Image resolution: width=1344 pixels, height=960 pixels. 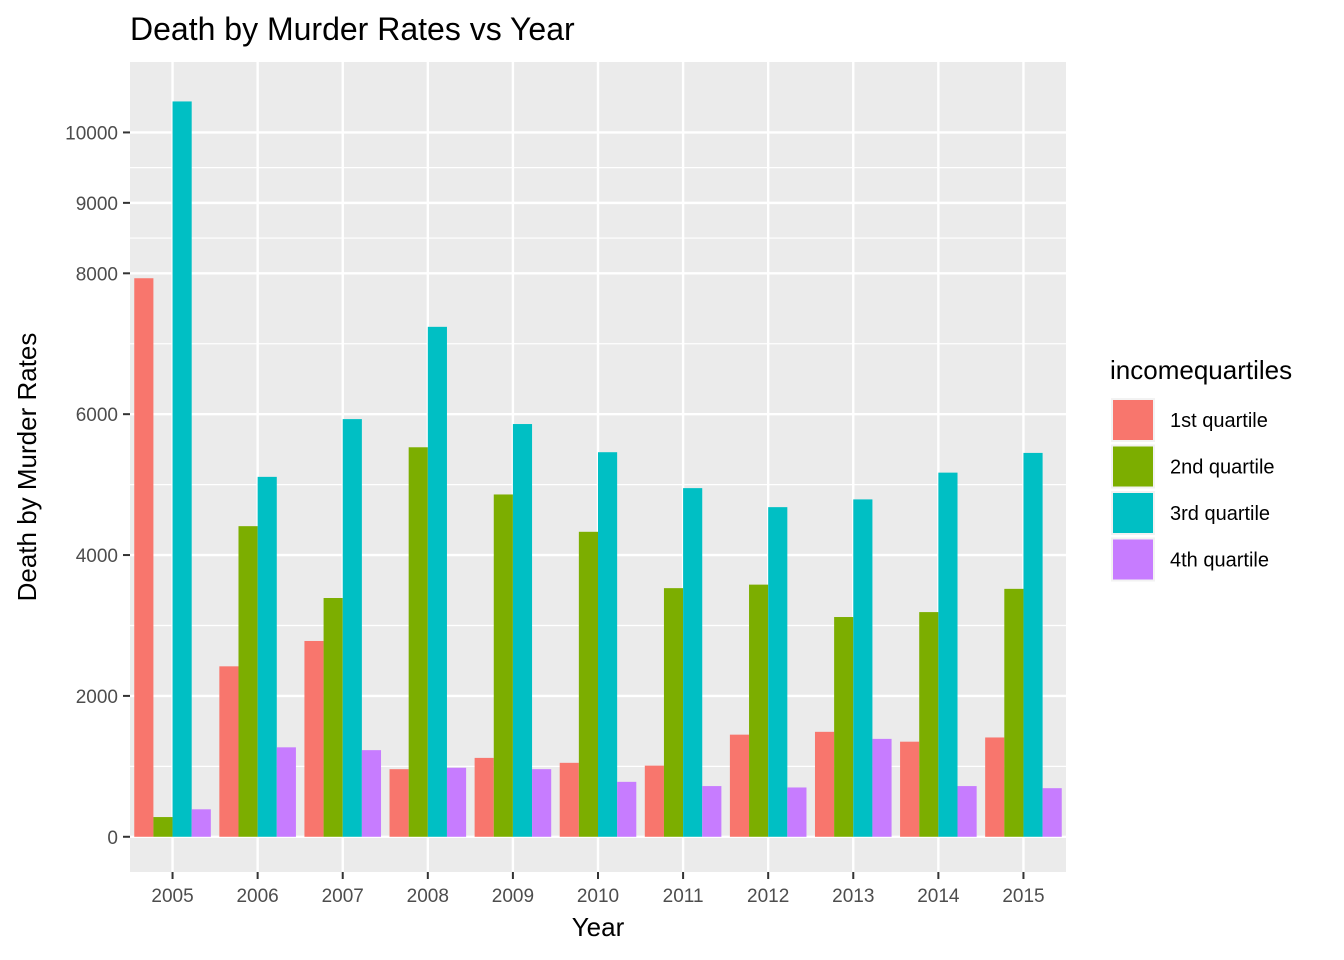 I want to click on bar-2013-4th-quartile, so click(x=882, y=787).